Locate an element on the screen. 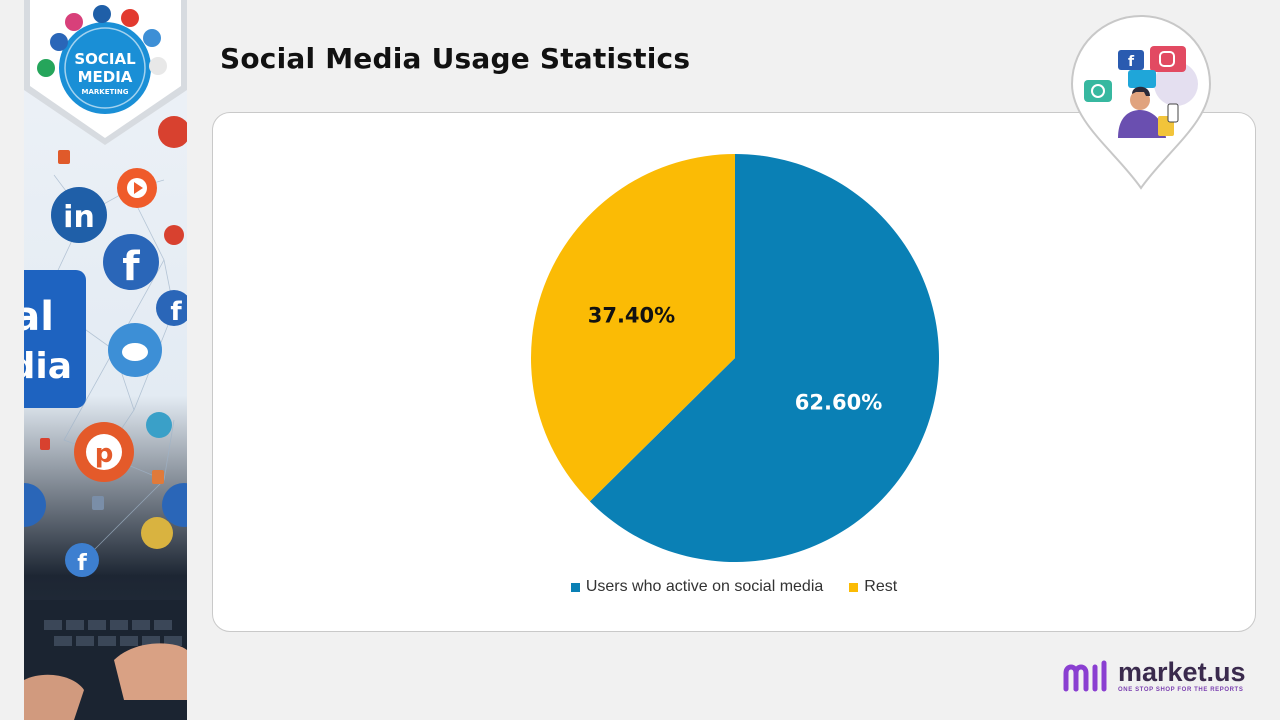 Image resolution: width=1280 pixels, height=720 pixels. social-media-marketing-badge is located at coordinates (105, 68).